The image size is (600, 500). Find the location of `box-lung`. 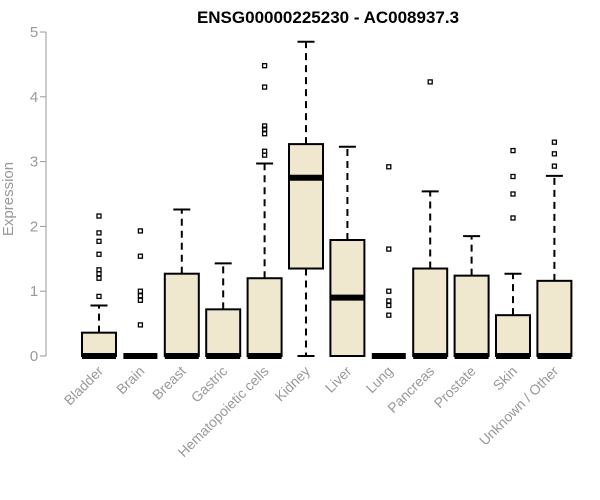

box-lung is located at coordinates (388, 261).